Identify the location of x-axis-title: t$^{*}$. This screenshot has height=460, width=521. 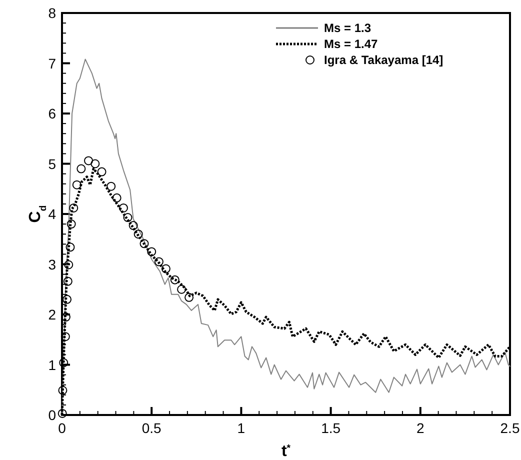
(286, 451).